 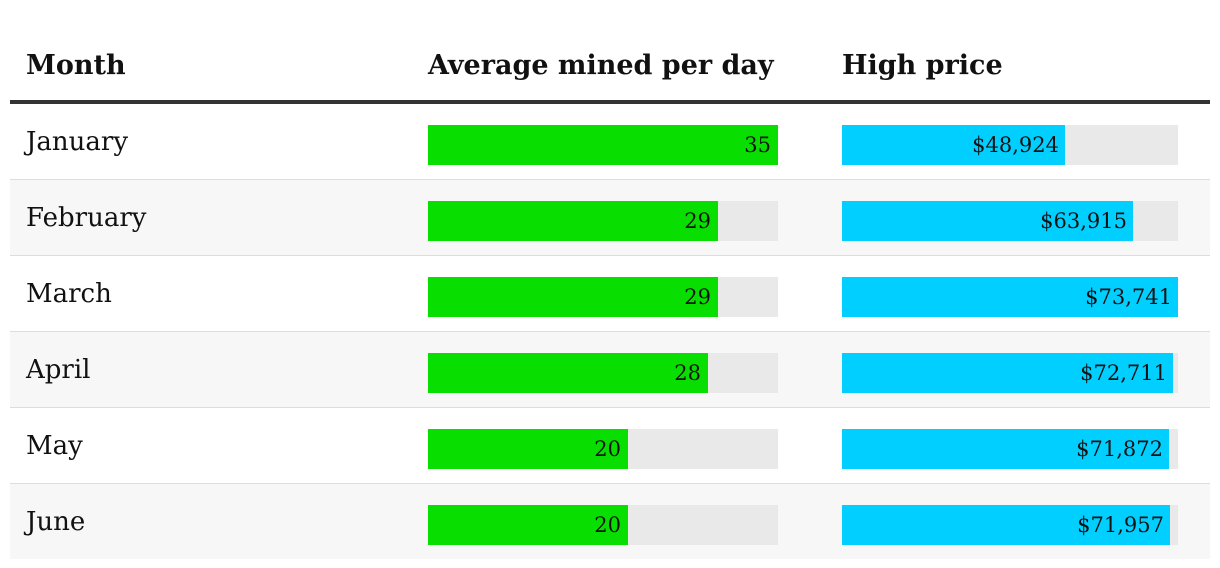 I want to click on price-value-label: $63,915, so click(x=1083, y=221).